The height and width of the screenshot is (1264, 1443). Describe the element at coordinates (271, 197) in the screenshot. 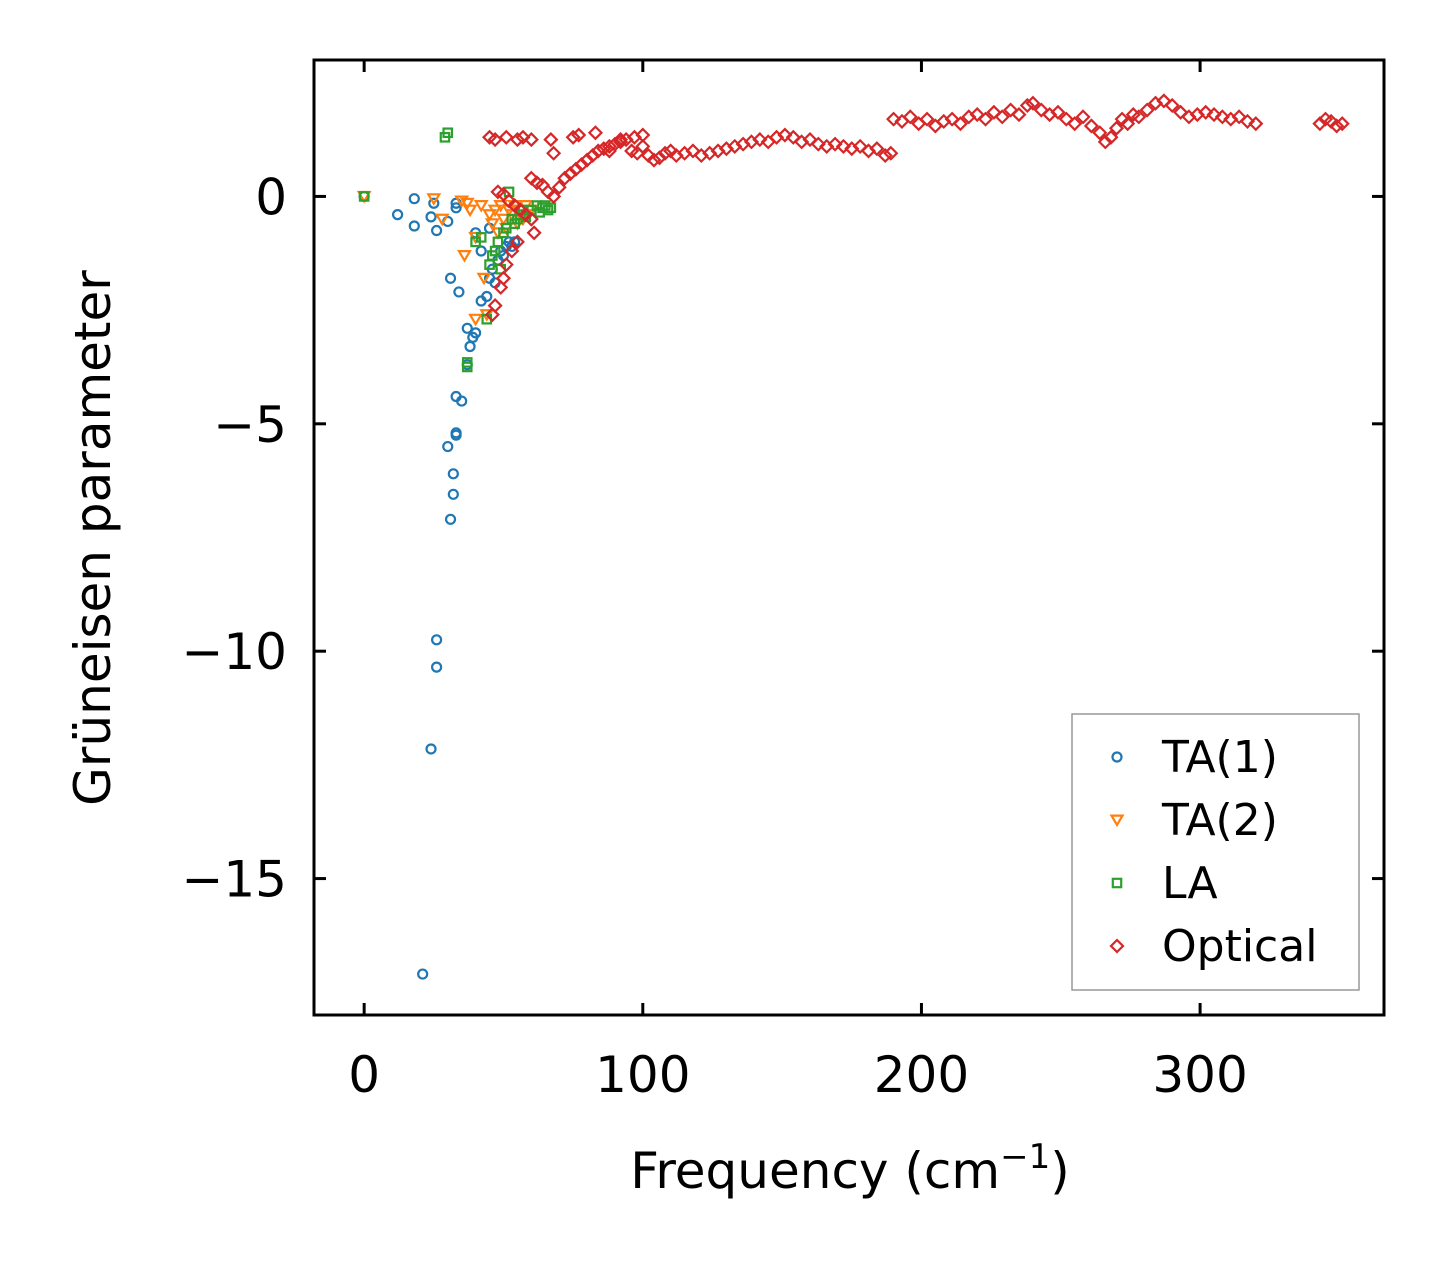

I see `y-tick-label: 0` at that location.